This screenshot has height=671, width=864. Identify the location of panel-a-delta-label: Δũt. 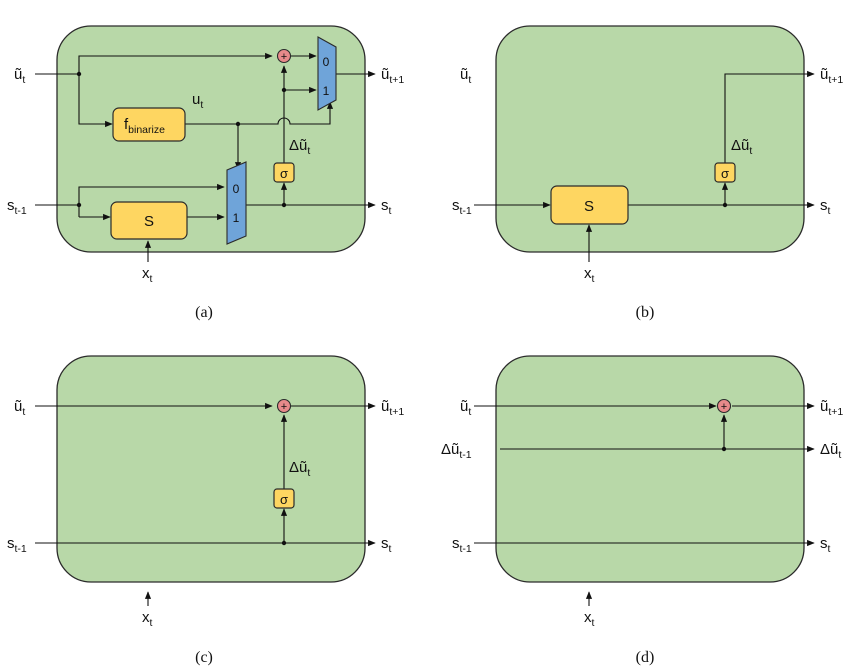
(299, 147).